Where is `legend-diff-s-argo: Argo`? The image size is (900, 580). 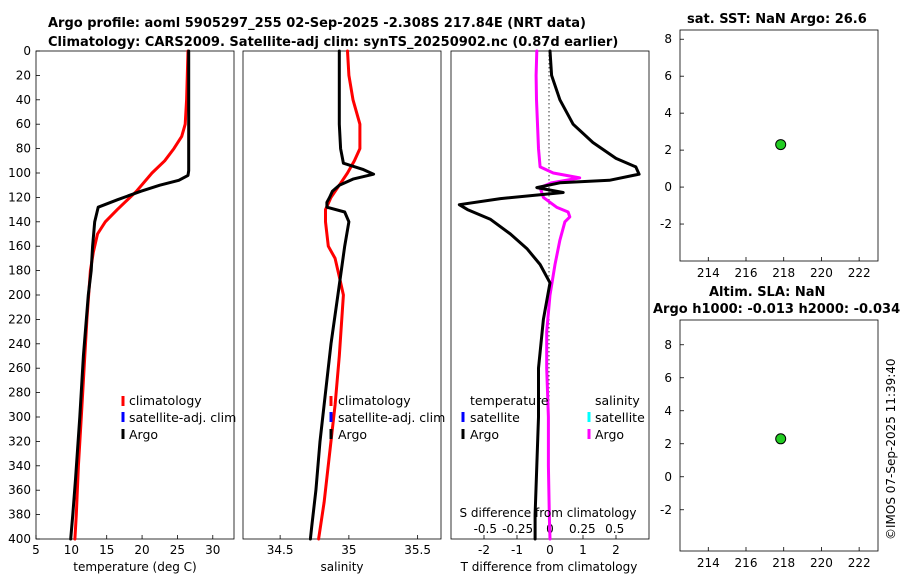 legend-diff-s-argo: Argo is located at coordinates (609, 434).